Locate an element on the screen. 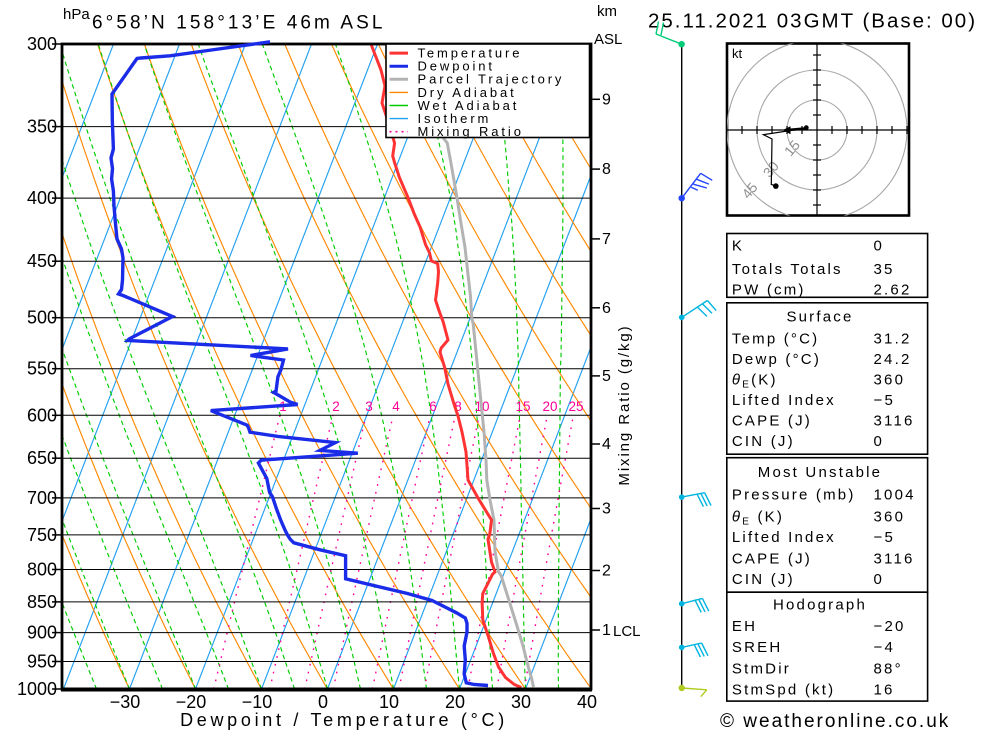 The height and width of the screenshot is (738, 1000). svg-text: θE(K) is located at coordinates (755, 380).